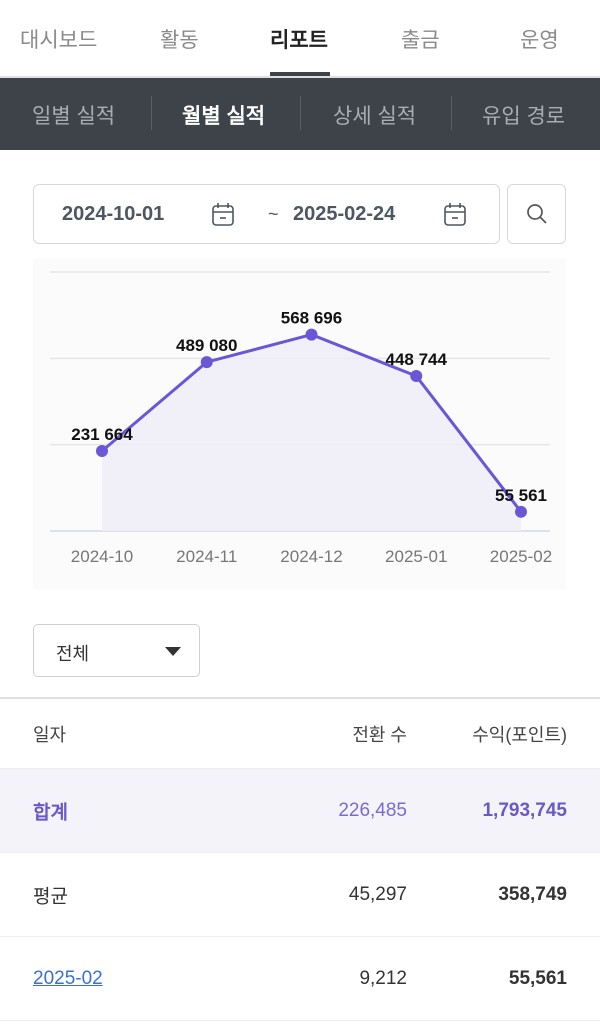  What do you see at coordinates (50, 896) in the screenshot?
I see `row-label: 평균` at bounding box center [50, 896].